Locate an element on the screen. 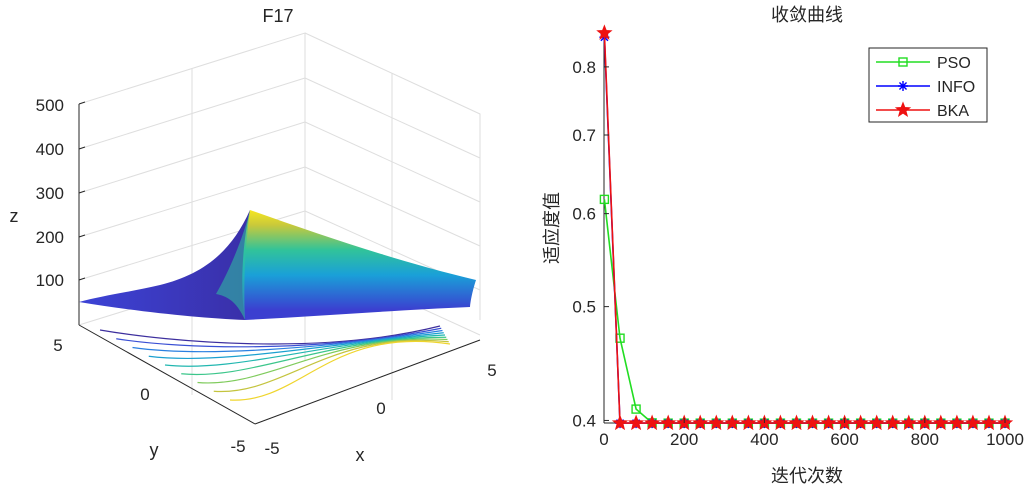  legend-entry: INFO is located at coordinates (925, 87).